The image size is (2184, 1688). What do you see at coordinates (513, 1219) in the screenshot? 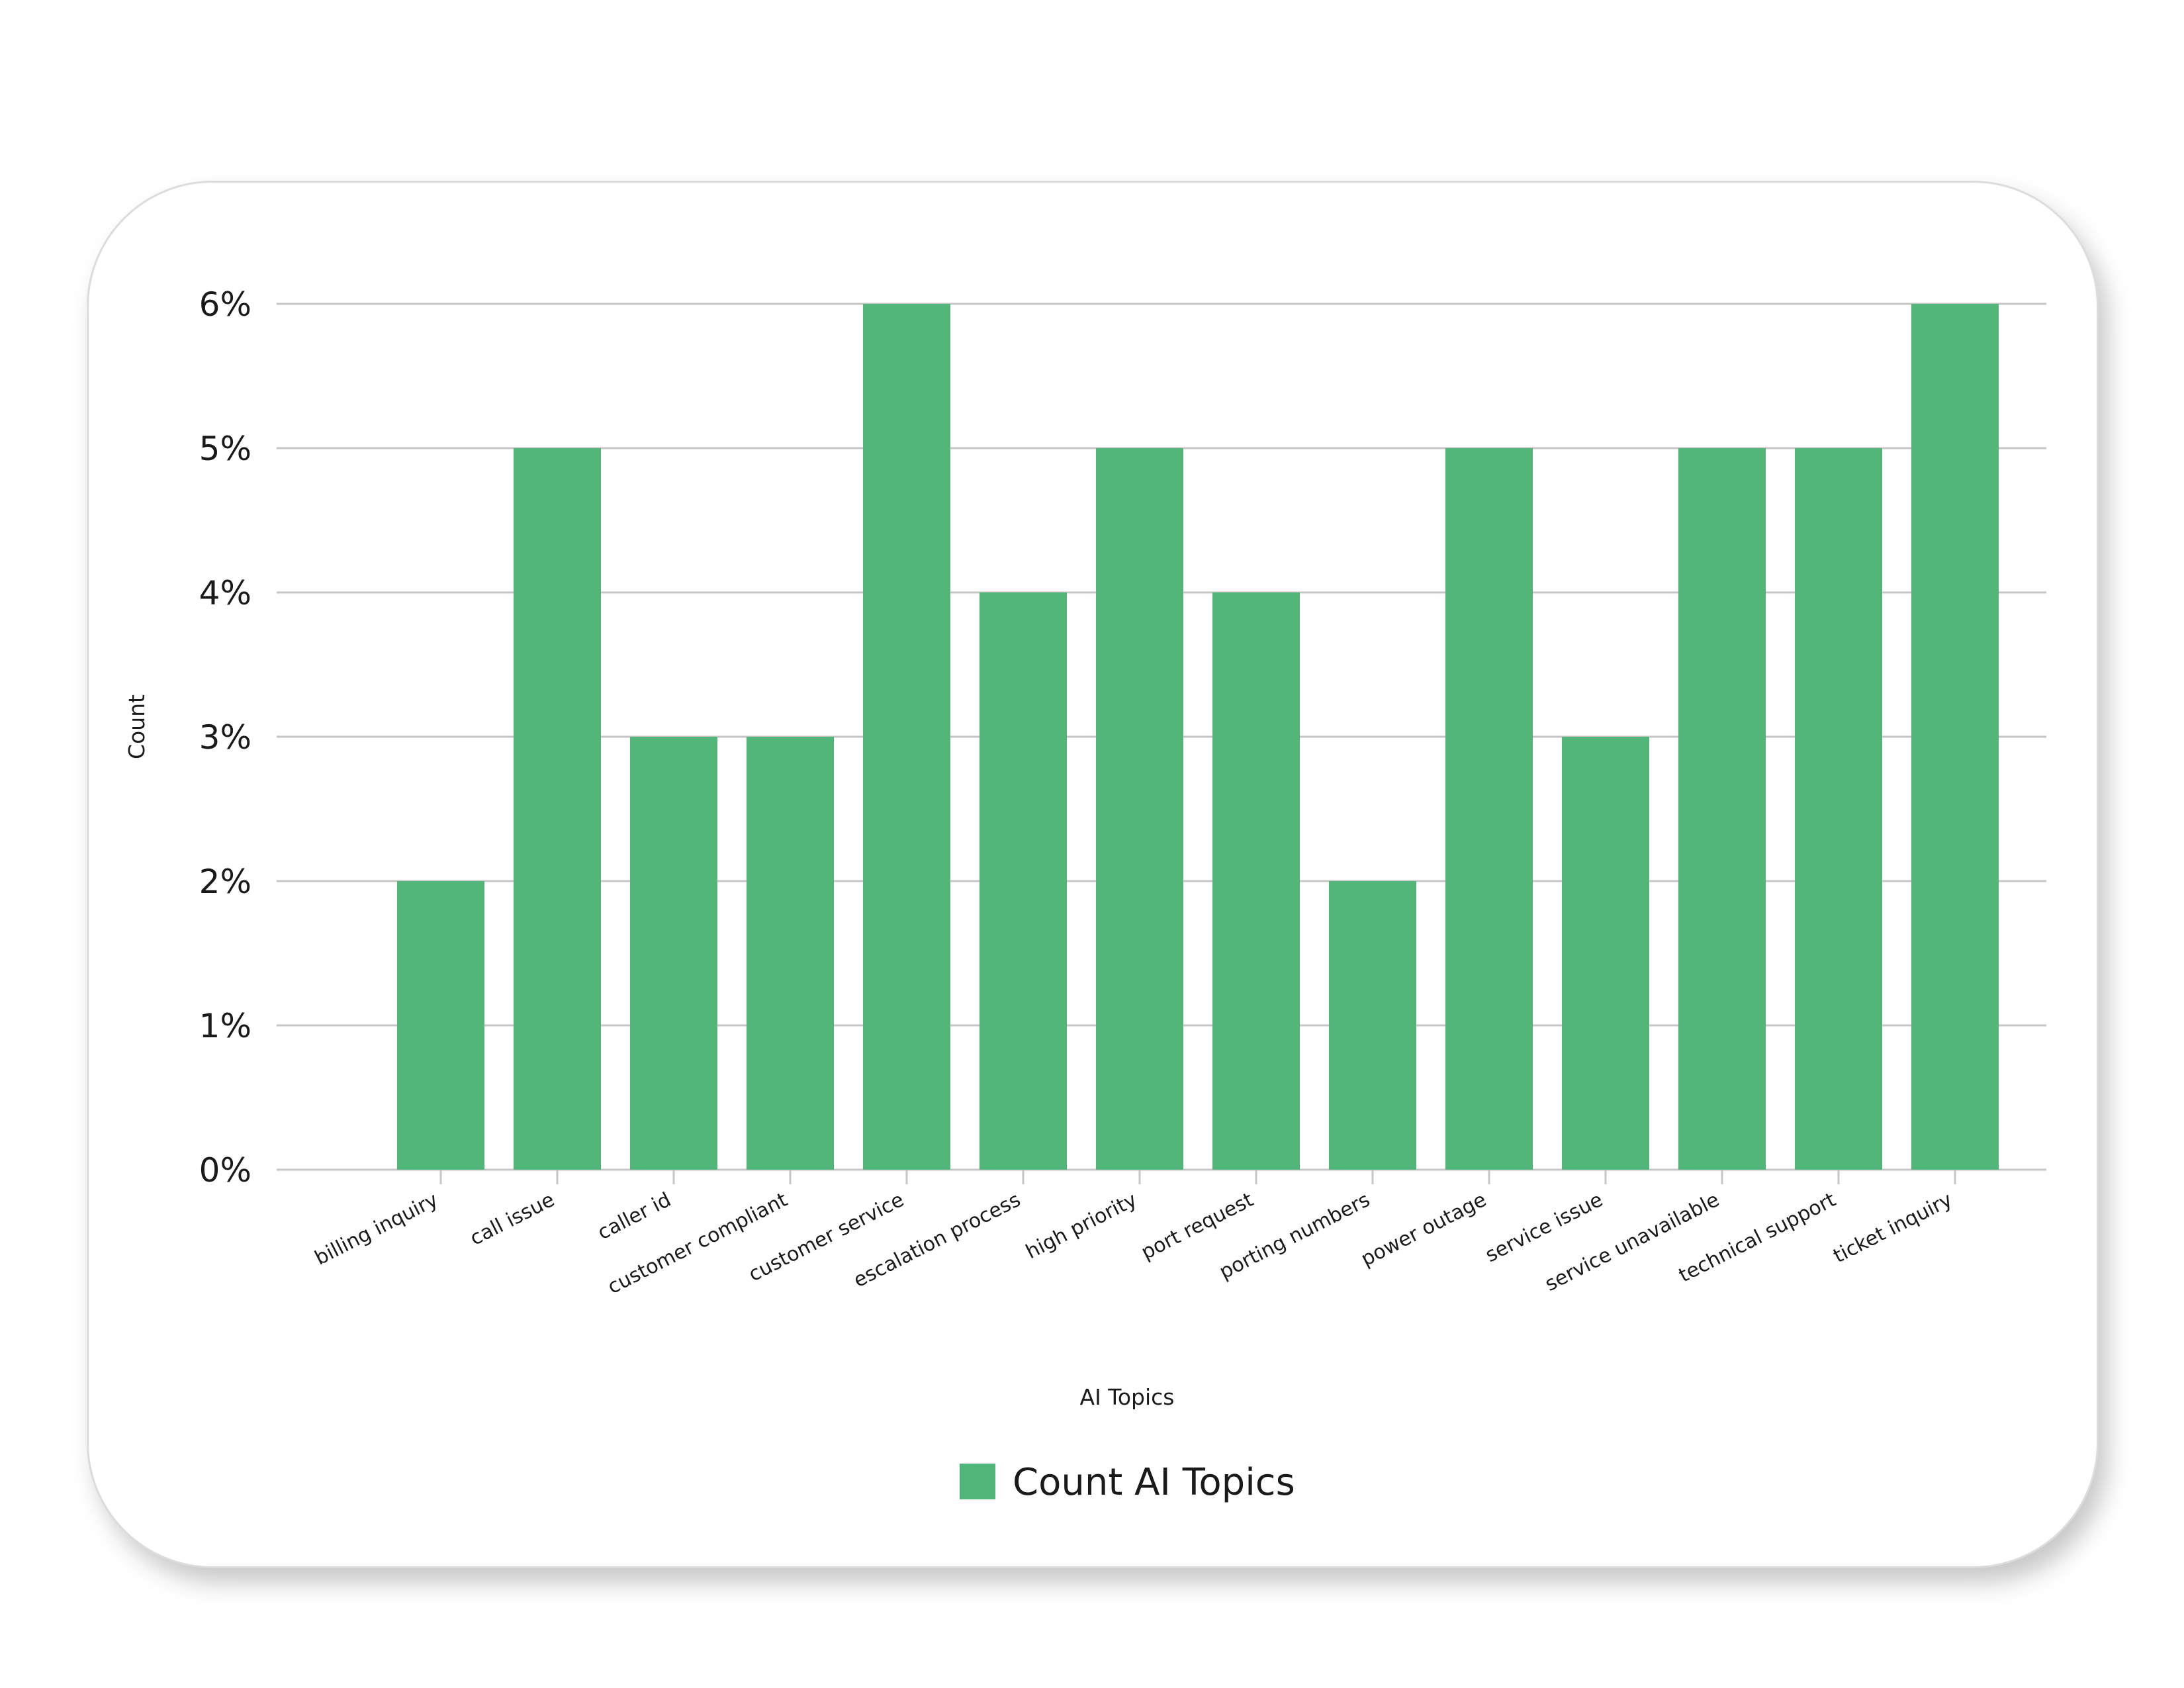
I see `x-tick-label: call issue` at bounding box center [513, 1219].